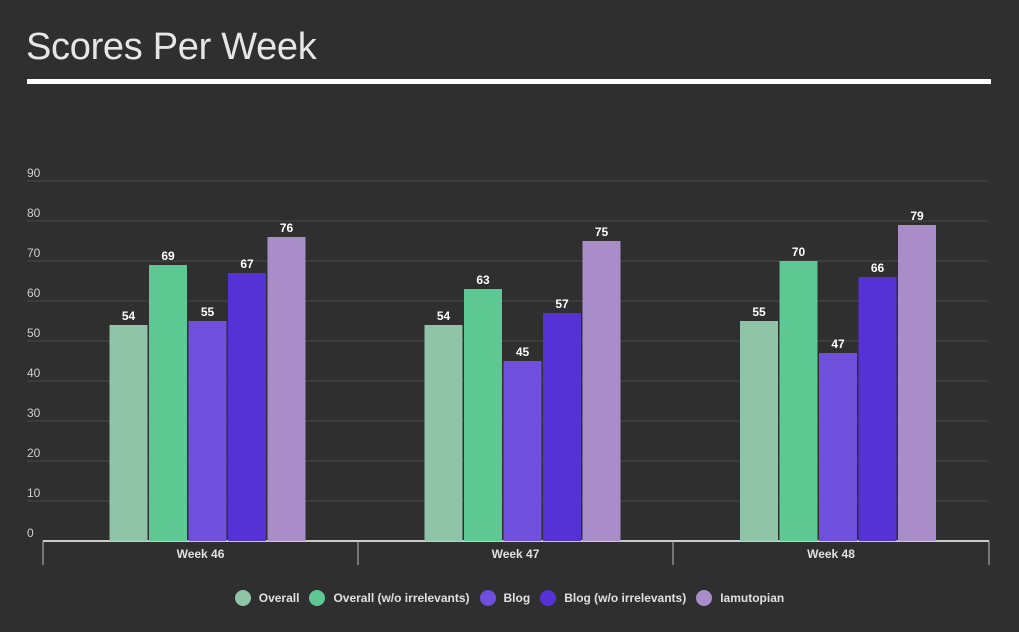 The height and width of the screenshot is (632, 1019). Describe the element at coordinates (752, 598) in the screenshot. I see `legend-label: Iamutopian` at that location.